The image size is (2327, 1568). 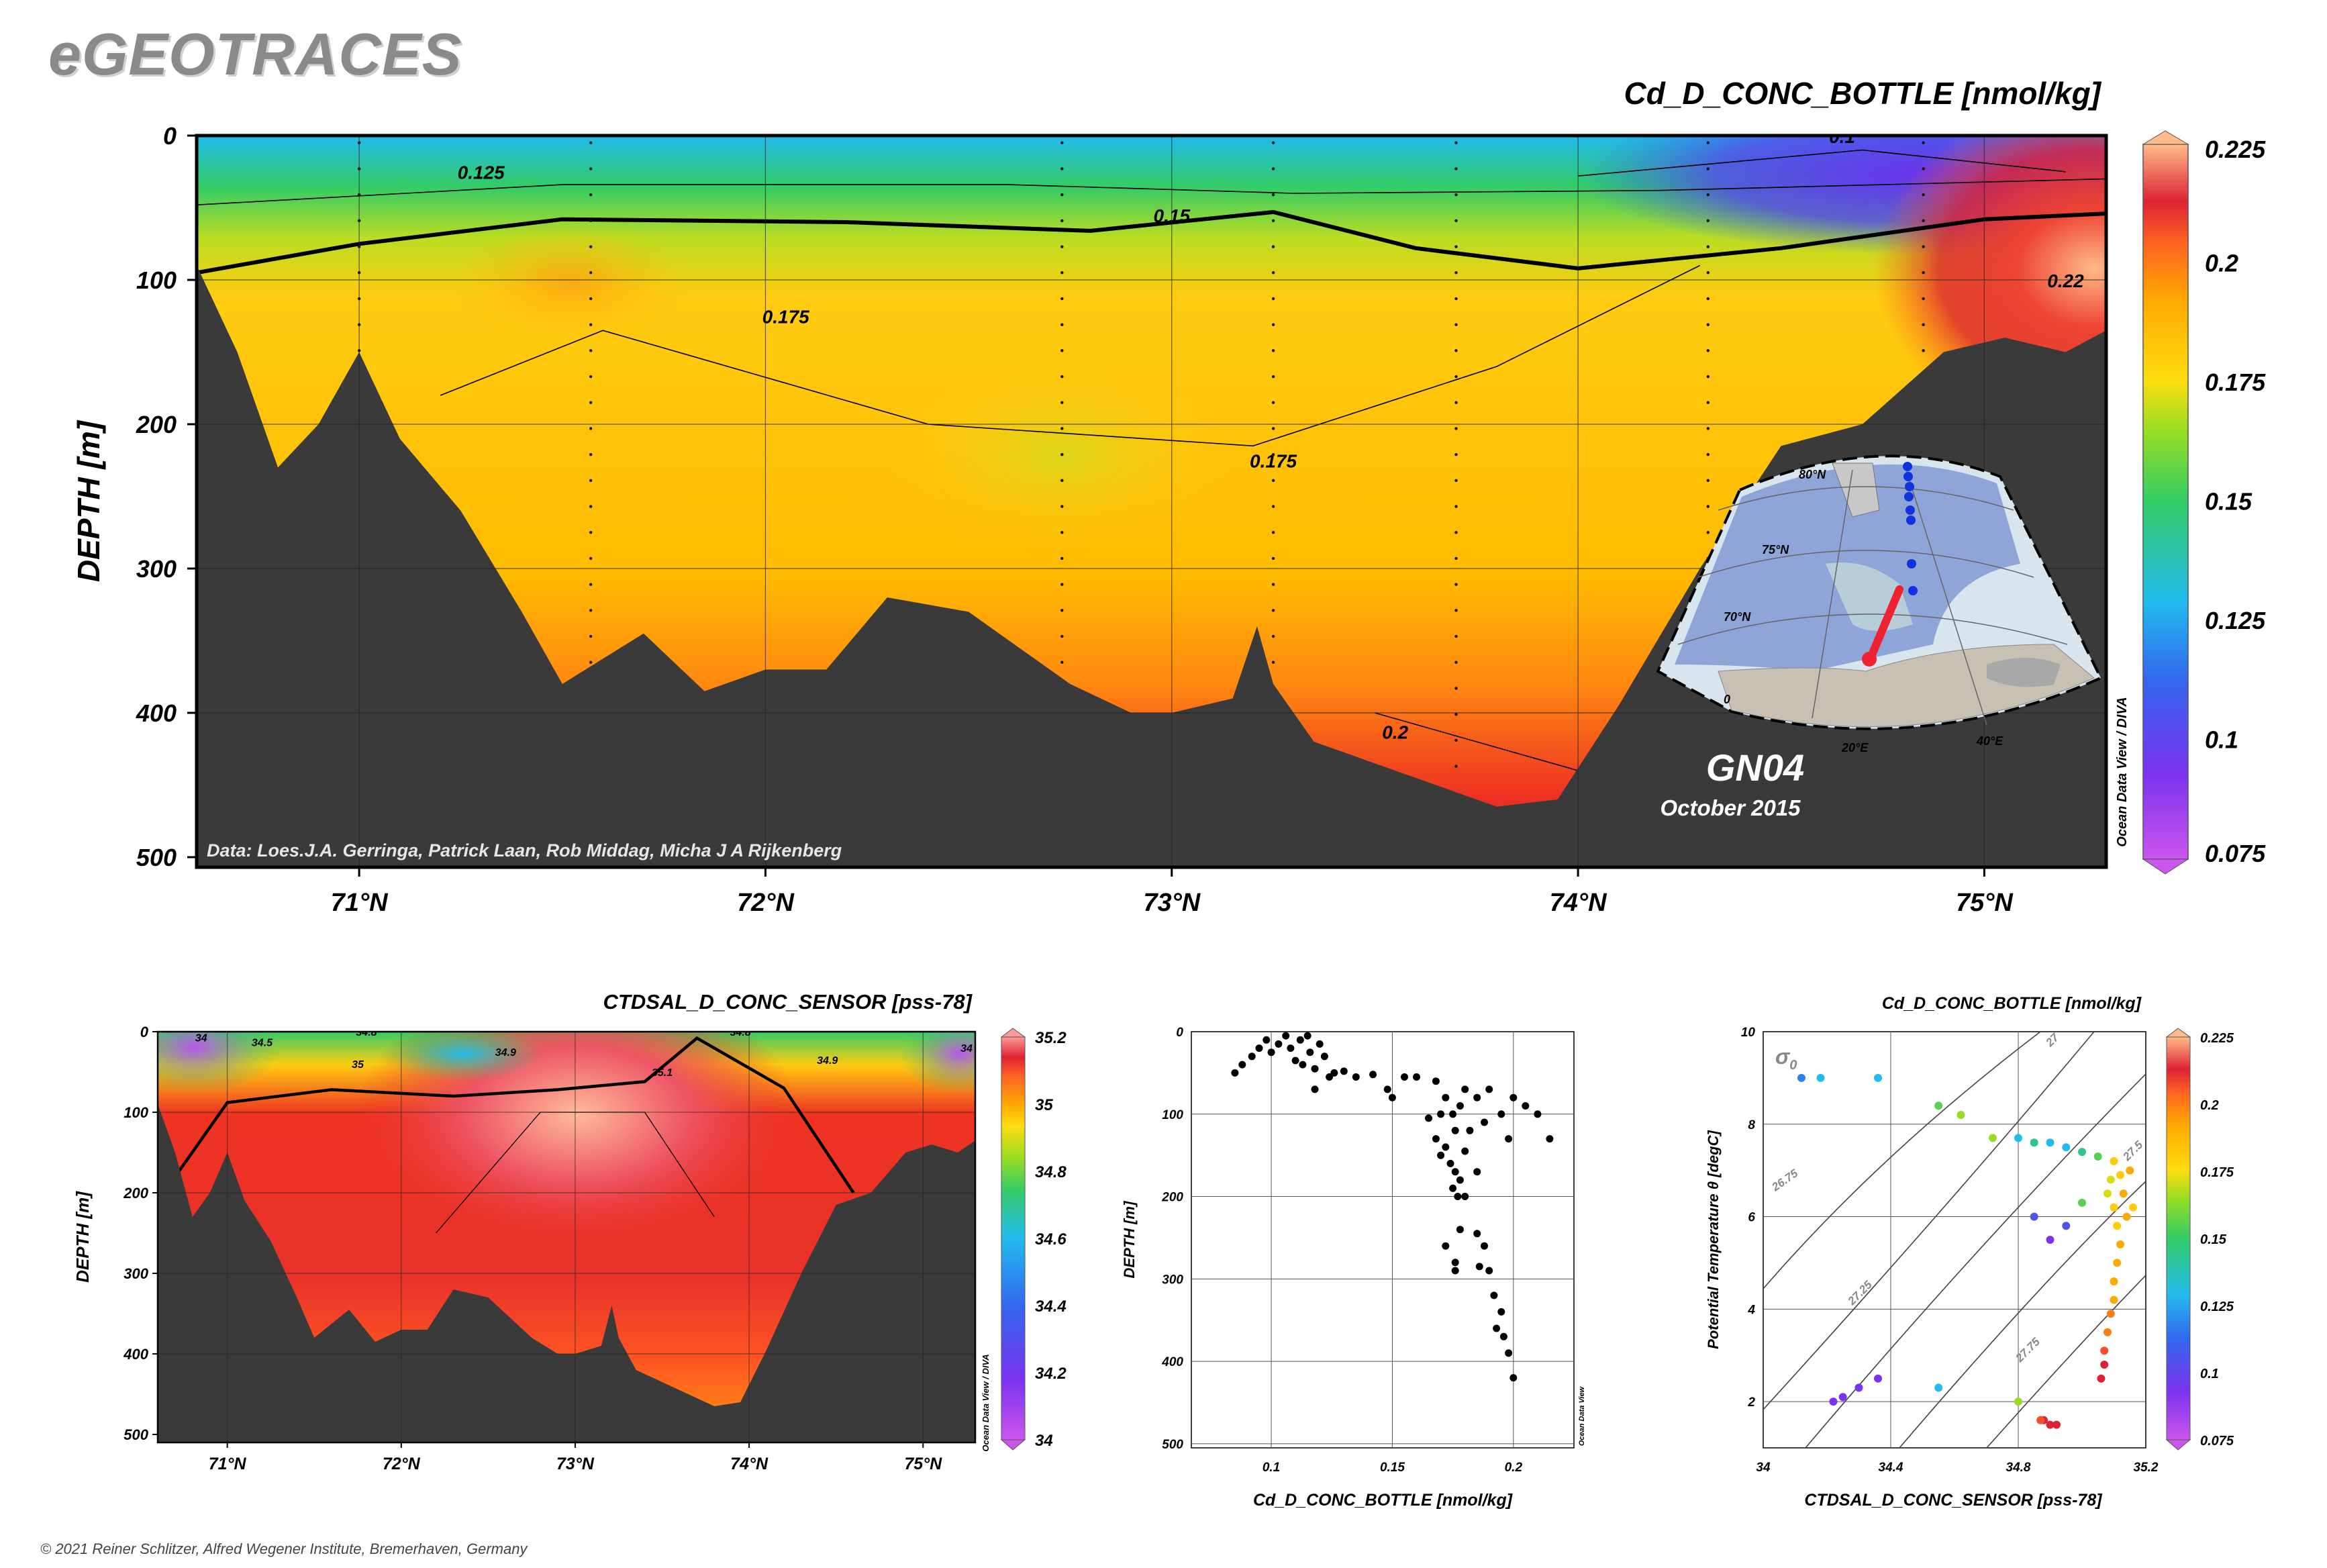 I want to click on ts-colorbar-tick-label: 0.075, so click(x=2217, y=1441).